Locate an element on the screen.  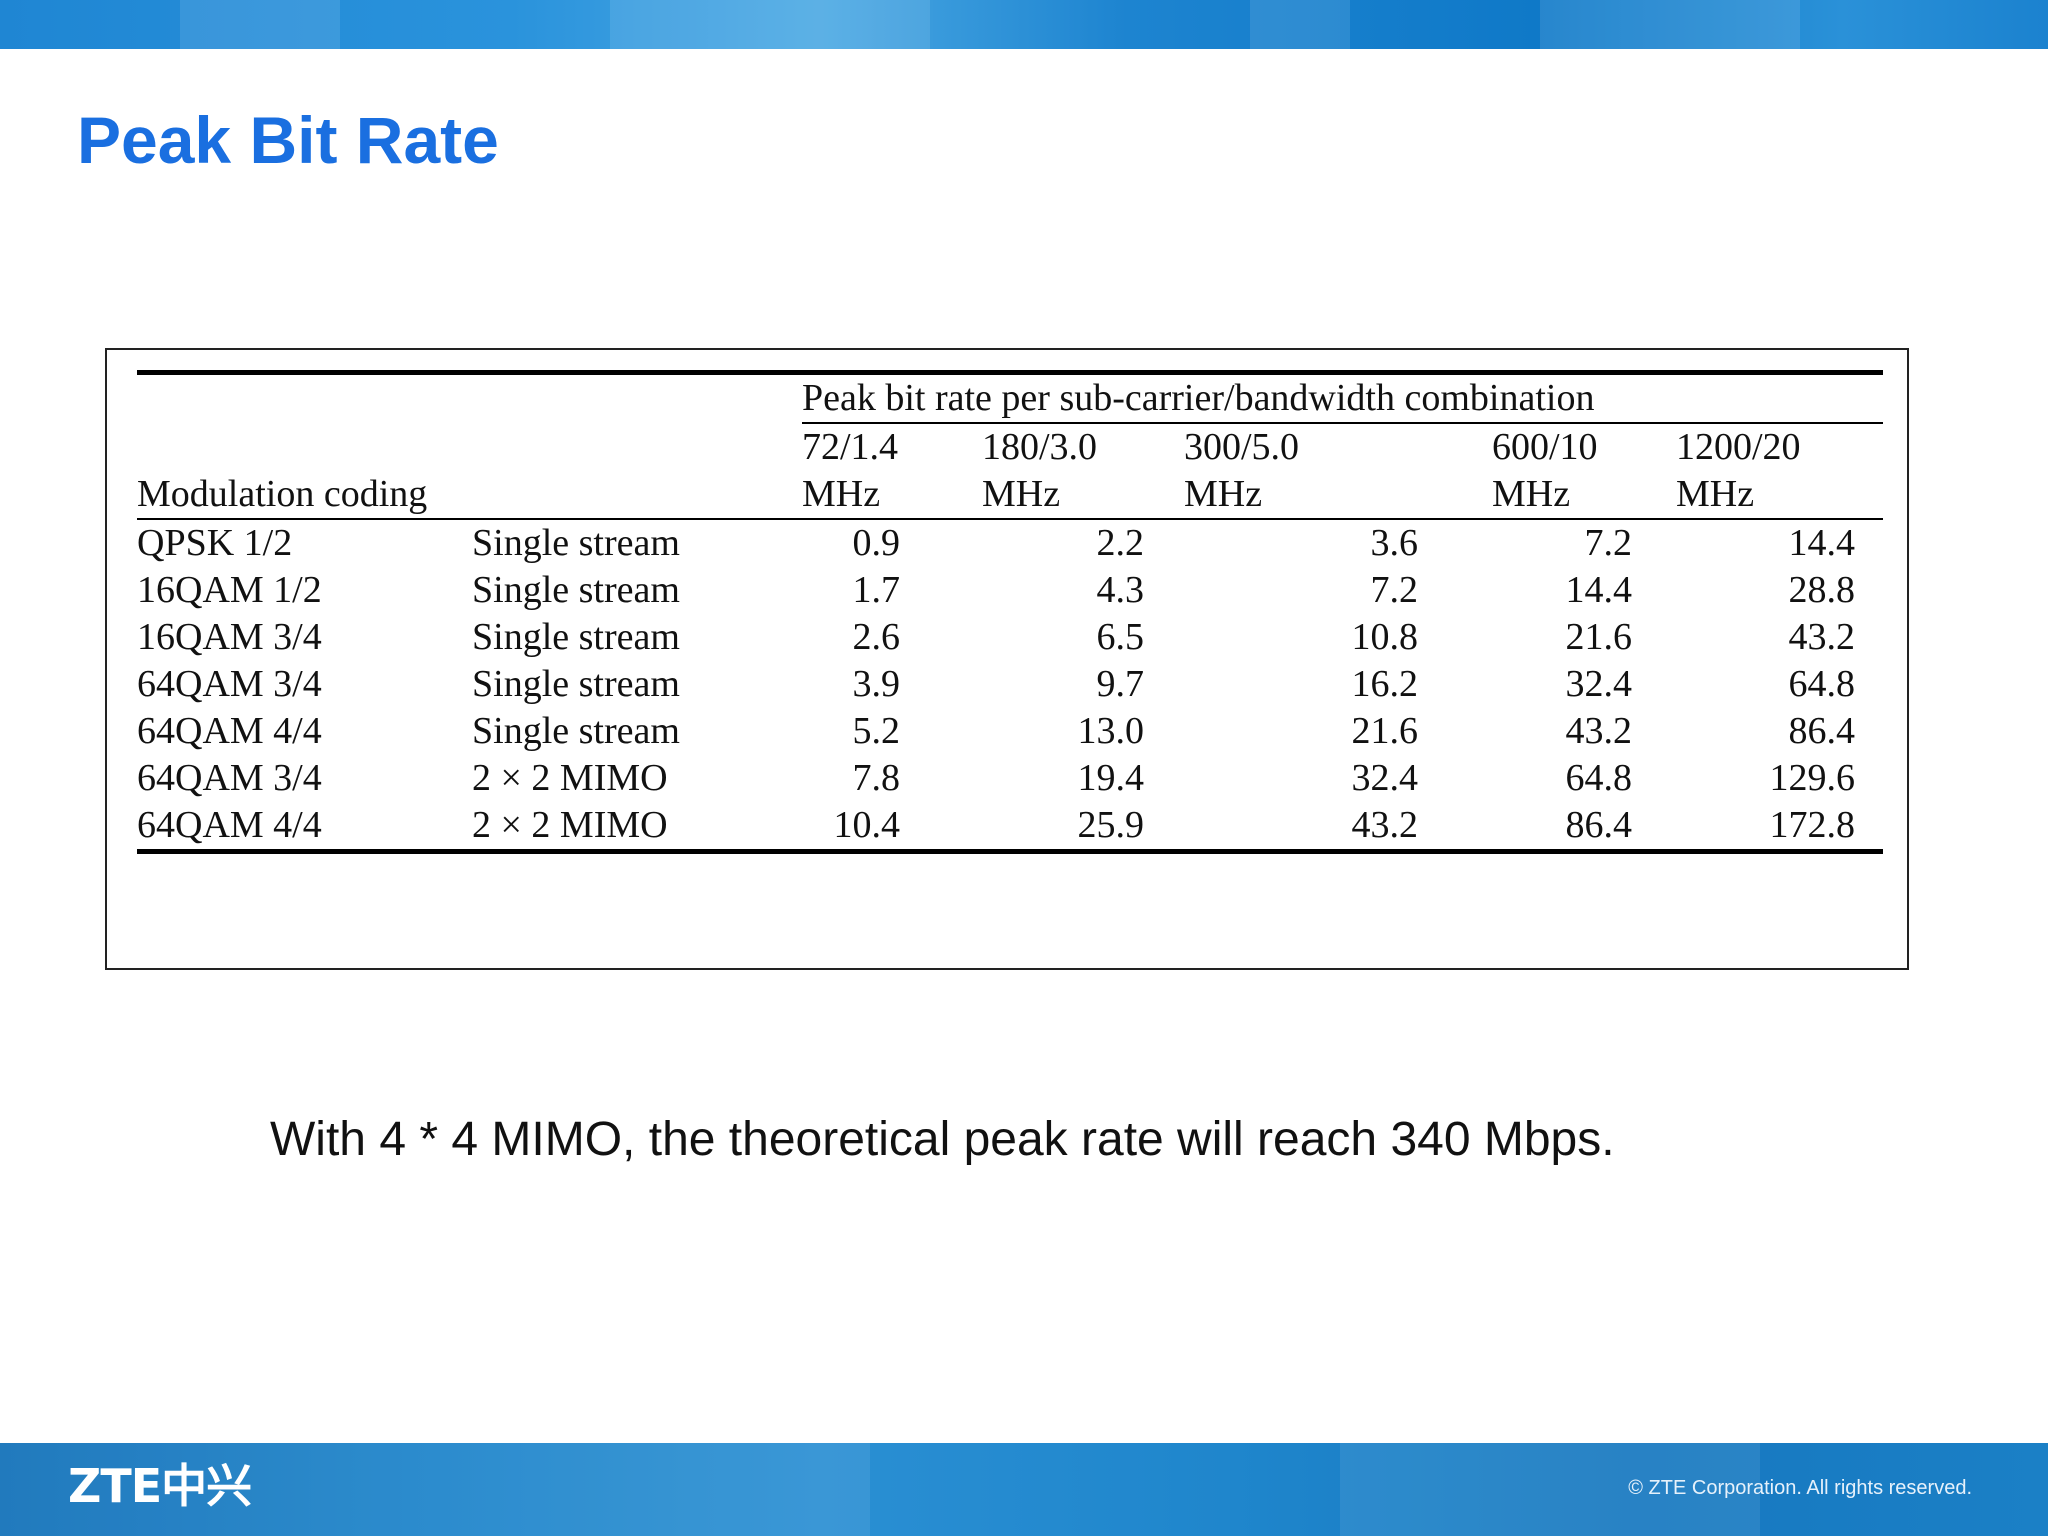
rate-cell: 1.7 is located at coordinates (876, 590).